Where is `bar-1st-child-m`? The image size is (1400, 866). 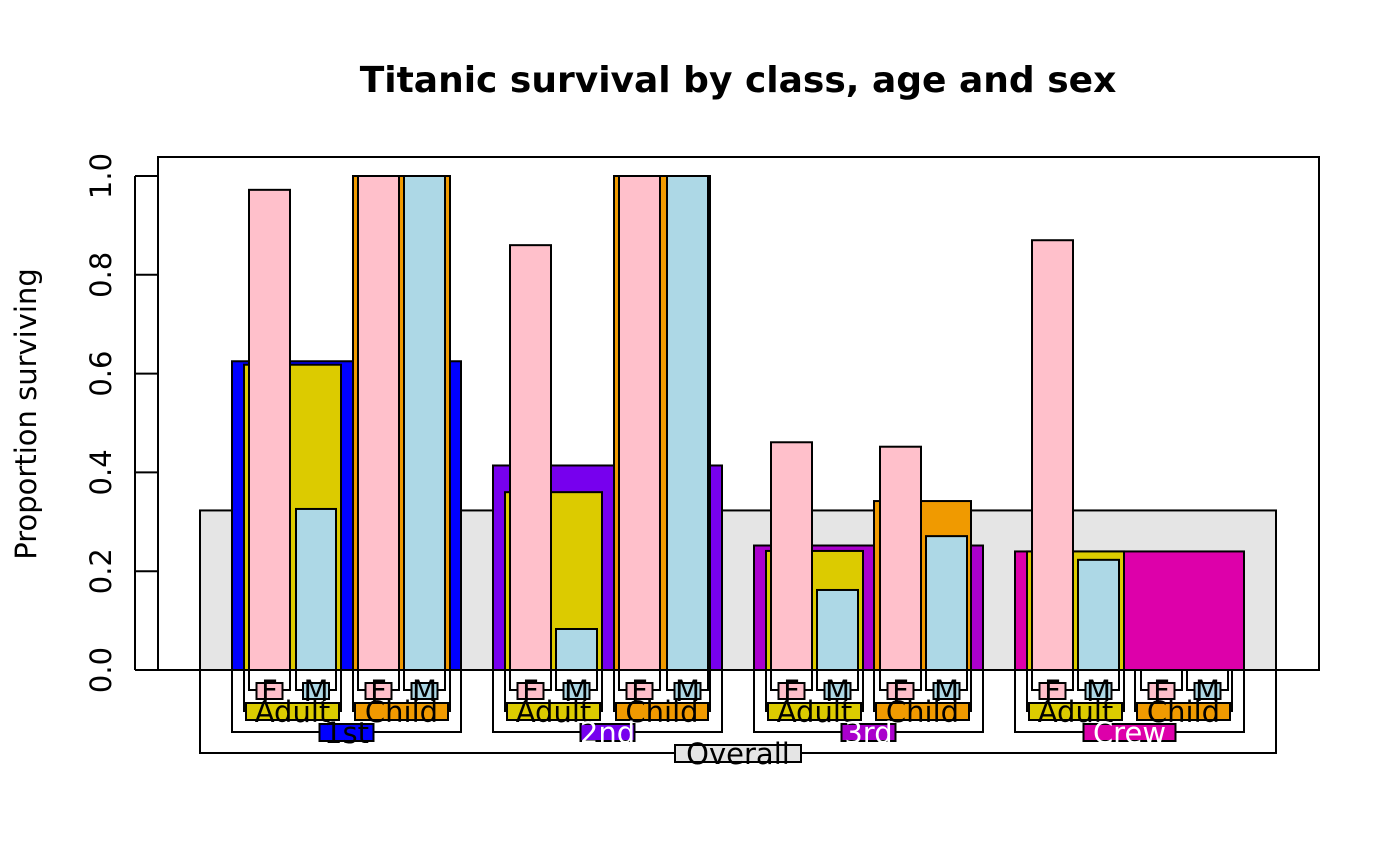
bar-1st-child-m is located at coordinates (424, 423).